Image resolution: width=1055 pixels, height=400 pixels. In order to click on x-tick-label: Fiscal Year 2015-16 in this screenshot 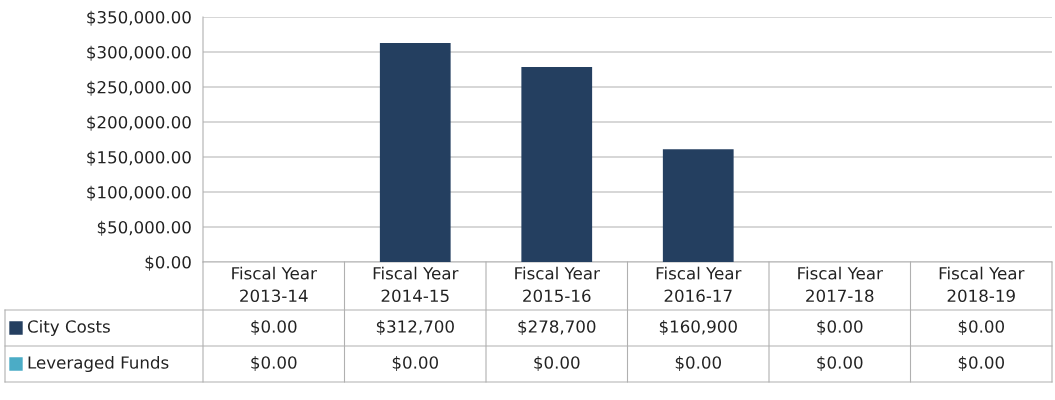, I will do `click(557, 284)`.